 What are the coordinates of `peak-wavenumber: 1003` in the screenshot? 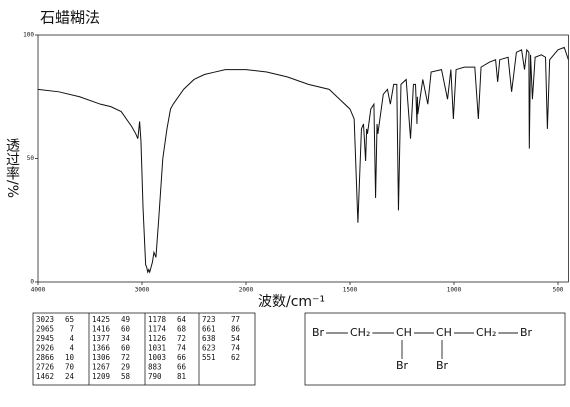 It's located at (157, 357).